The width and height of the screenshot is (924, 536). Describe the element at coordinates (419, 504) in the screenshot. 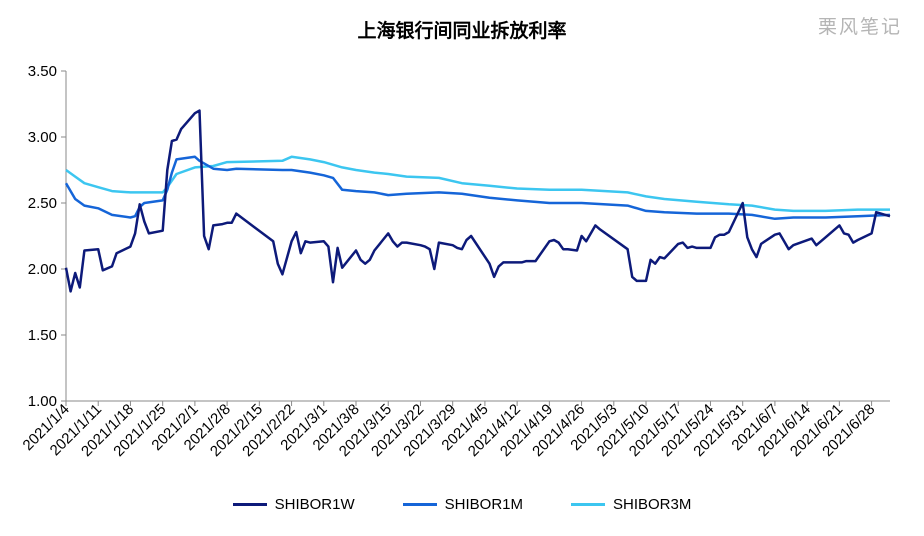

I see `legend-swatch-shibor1m` at that location.